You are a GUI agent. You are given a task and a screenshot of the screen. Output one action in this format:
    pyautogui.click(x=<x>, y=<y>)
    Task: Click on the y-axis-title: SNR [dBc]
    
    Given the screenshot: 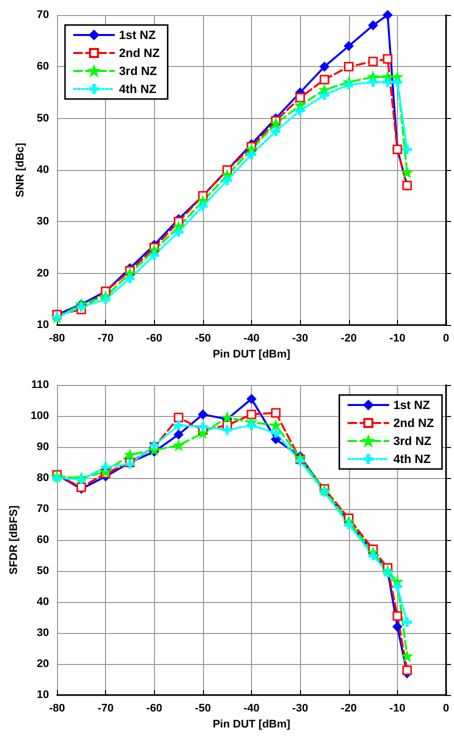 What is the action you would take?
    pyautogui.click(x=20, y=170)
    